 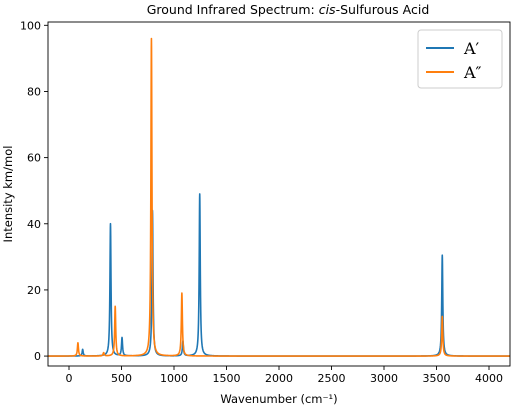 I want to click on x-tick-label: 0, so click(x=69, y=378).